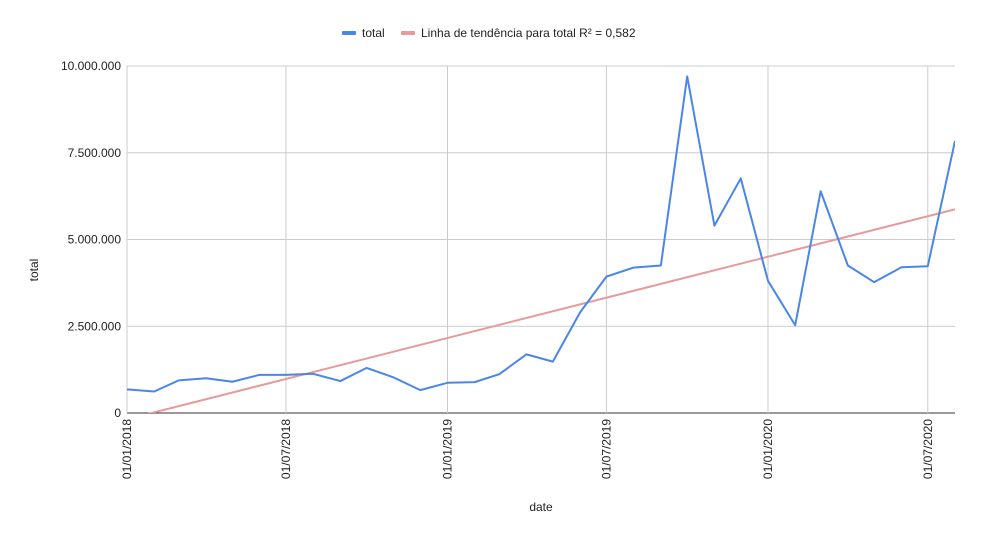 This screenshot has width=982, height=541. What do you see at coordinates (768, 449) in the screenshot?
I see `x-tick-label: 01/01/2020` at bounding box center [768, 449].